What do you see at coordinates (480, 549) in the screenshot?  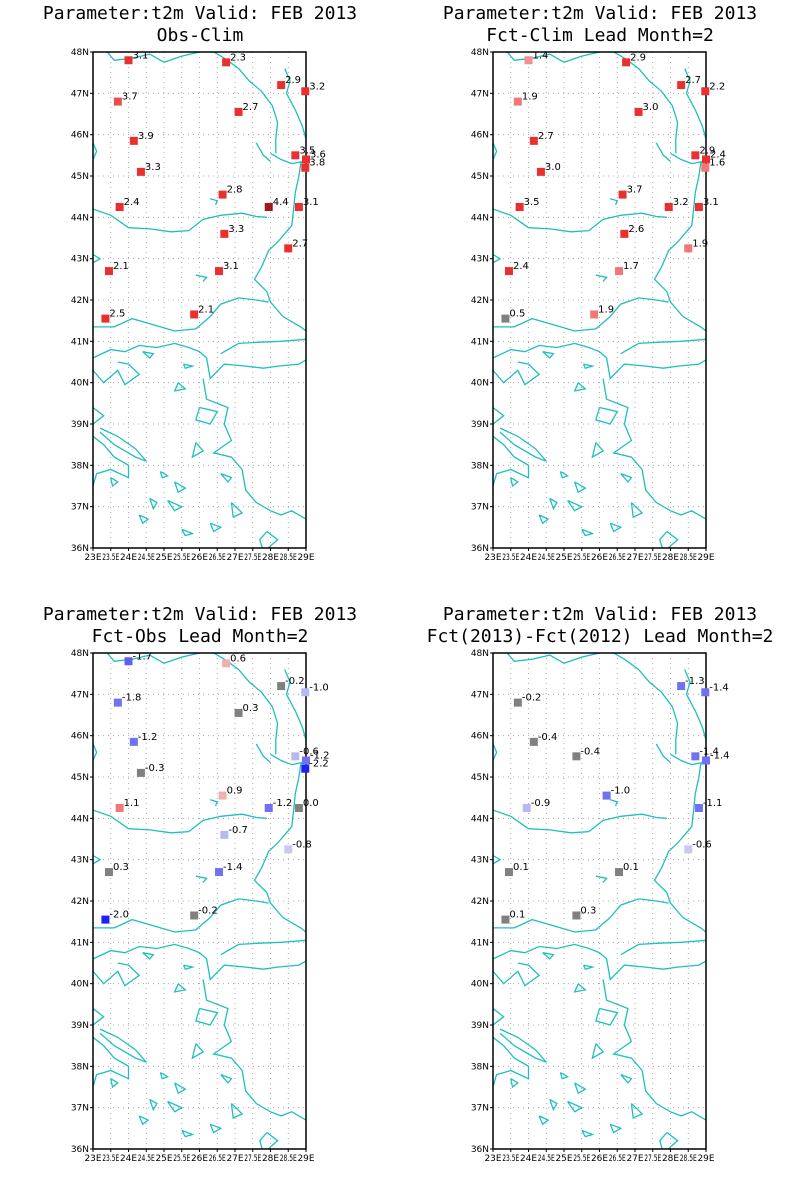 I see `lat-tick-label: 36N` at bounding box center [480, 549].